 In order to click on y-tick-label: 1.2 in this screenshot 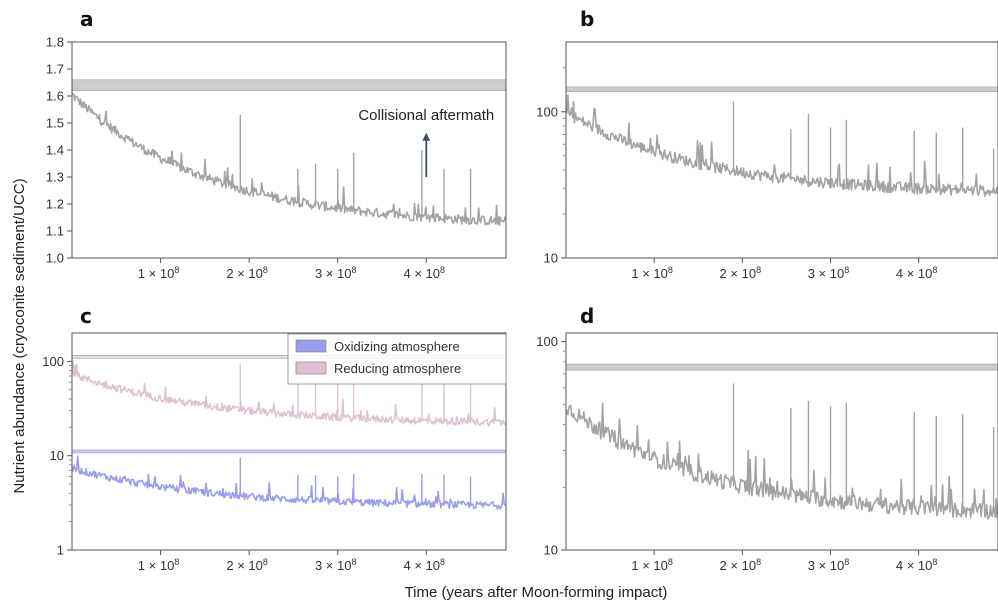, I will do `click(55, 204)`.